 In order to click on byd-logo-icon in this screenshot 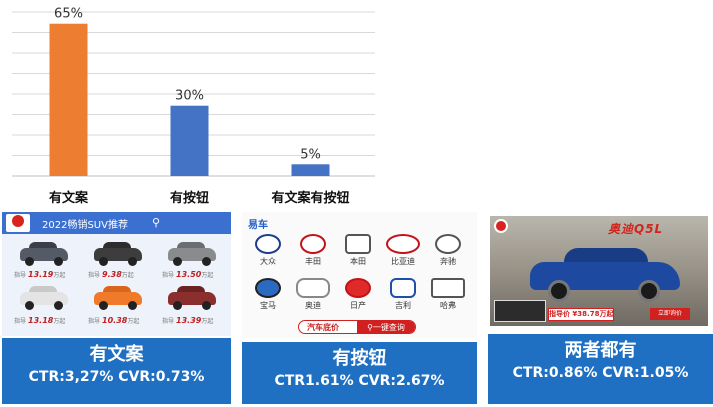, I will do `click(403, 244)`.